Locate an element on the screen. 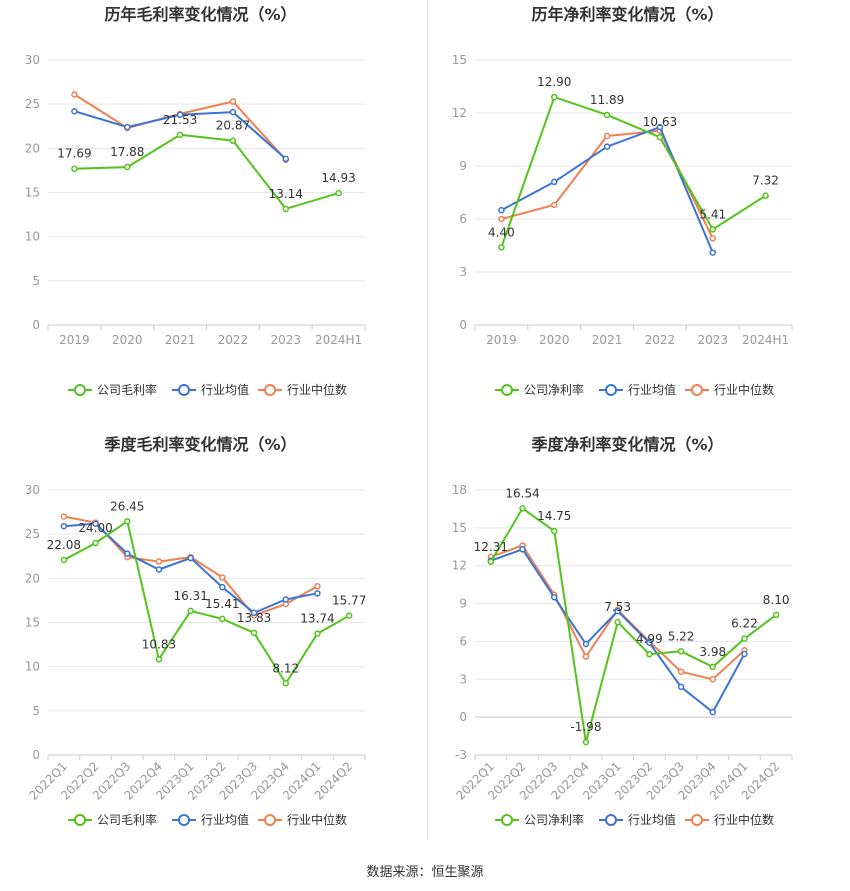  data-label: 5.22 is located at coordinates (681, 636).